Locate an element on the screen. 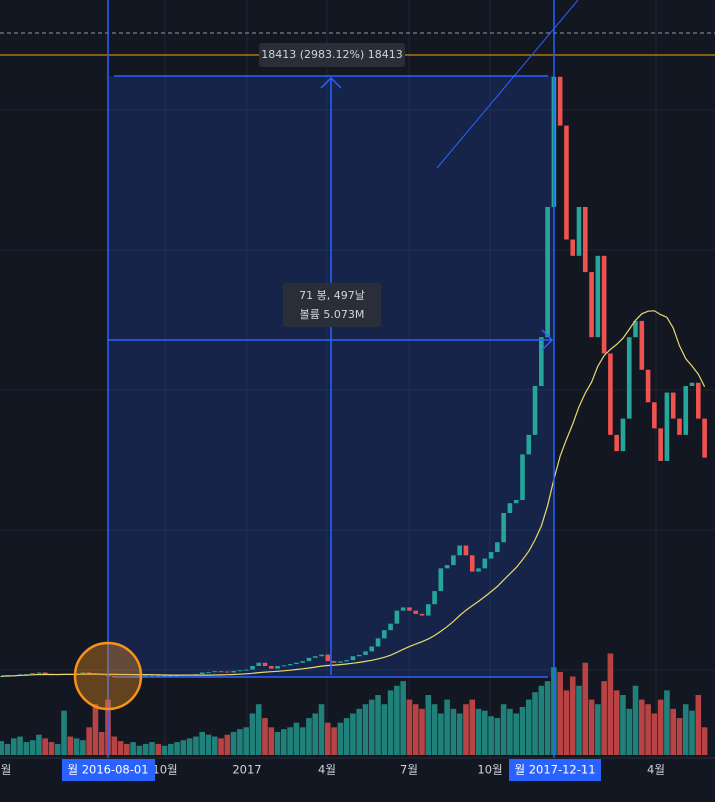 Image resolution: width=715 pixels, height=802 pixels. range-end: 월 2017-12-11 is located at coordinates (554, 770).